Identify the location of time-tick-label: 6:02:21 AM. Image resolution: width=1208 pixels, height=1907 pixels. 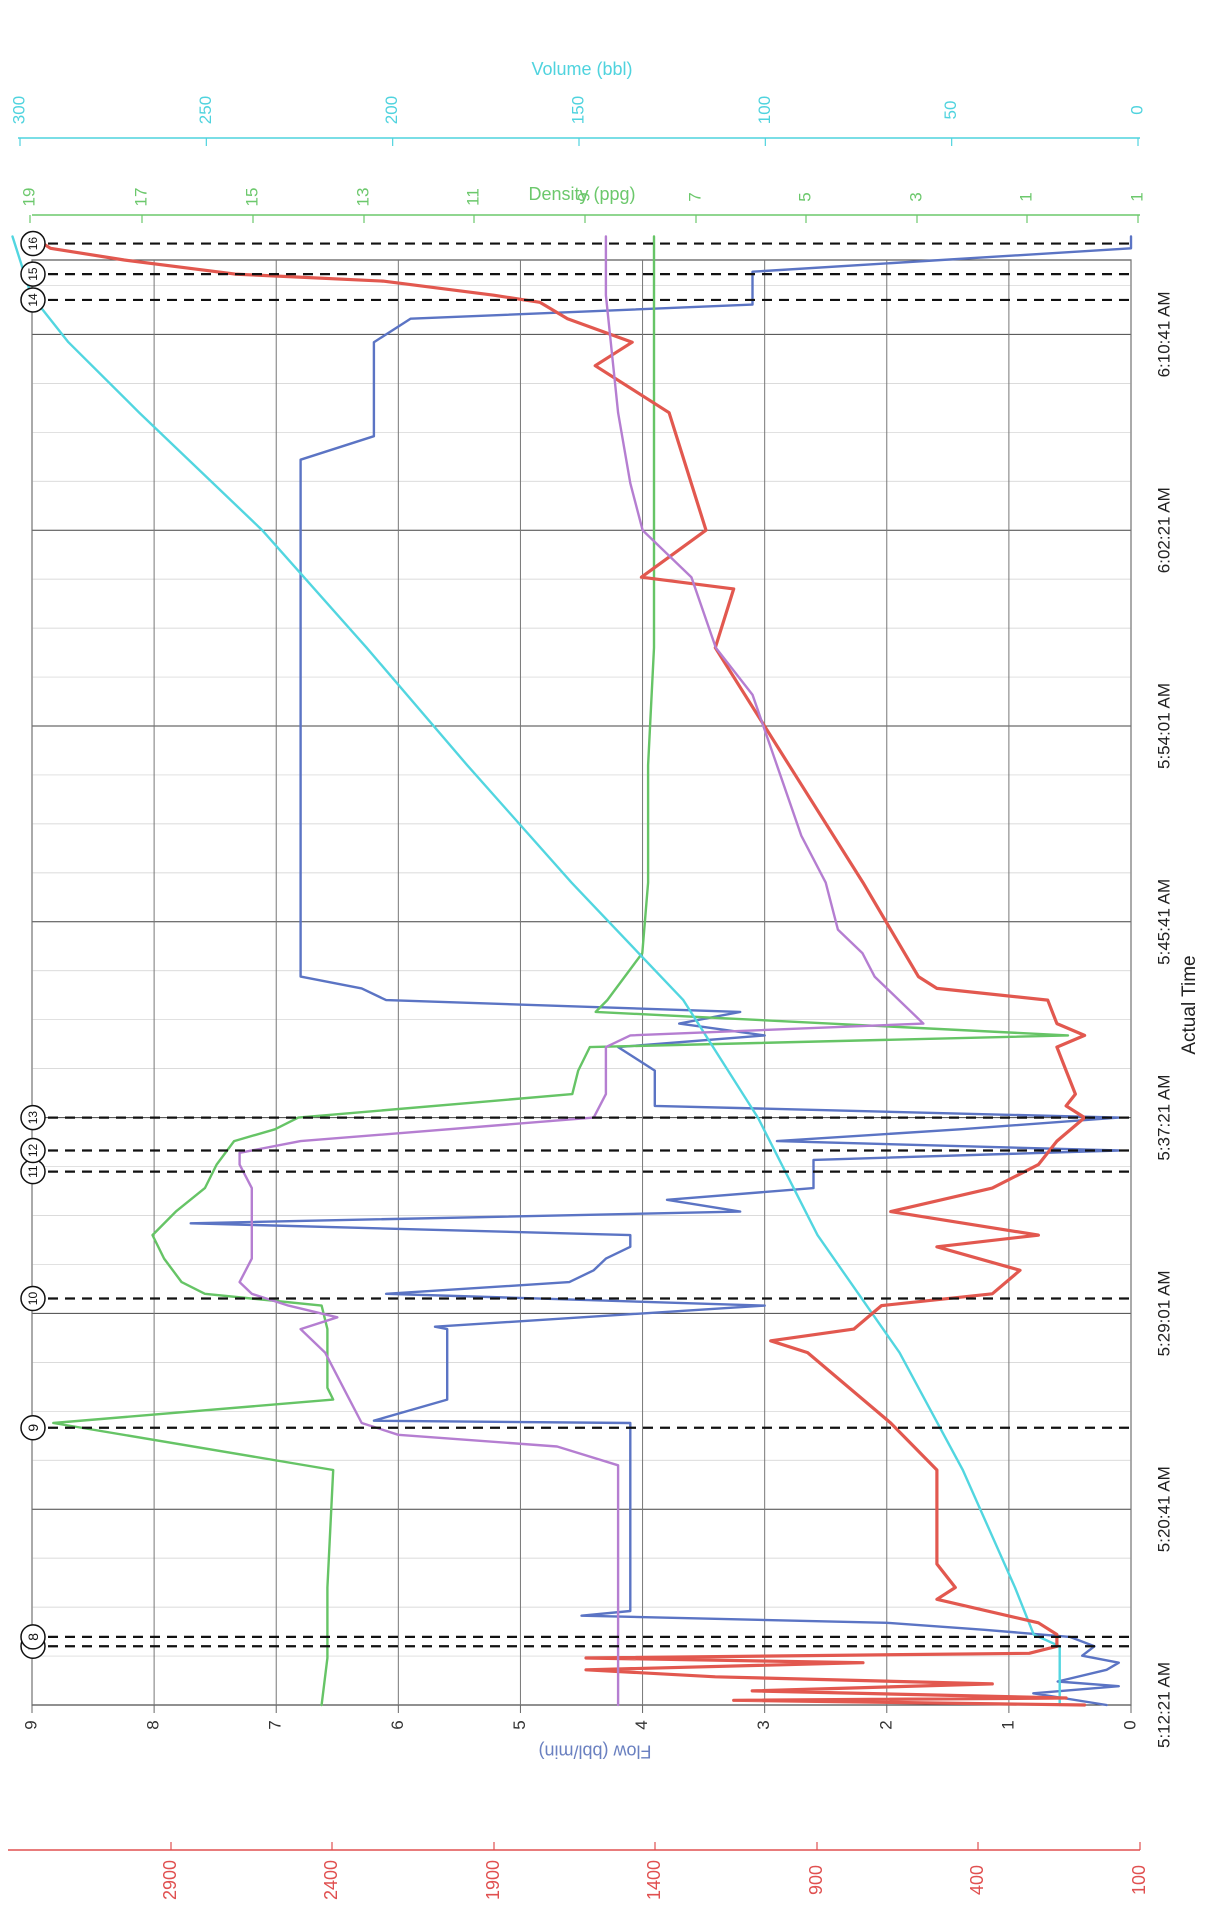
(1163, 530).